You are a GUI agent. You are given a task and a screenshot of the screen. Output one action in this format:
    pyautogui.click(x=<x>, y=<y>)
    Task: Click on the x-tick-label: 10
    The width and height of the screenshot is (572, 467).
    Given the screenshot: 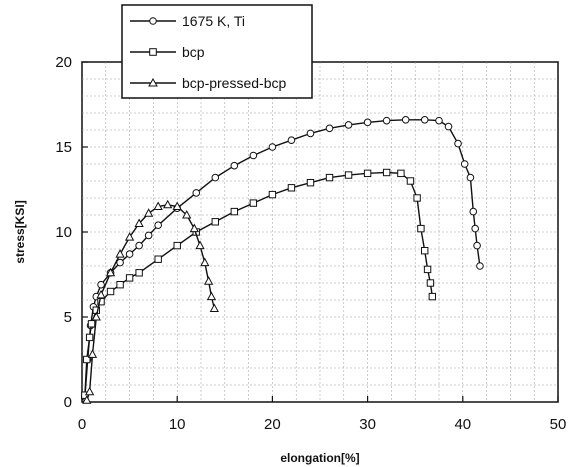 What is the action you would take?
    pyautogui.click(x=177, y=424)
    